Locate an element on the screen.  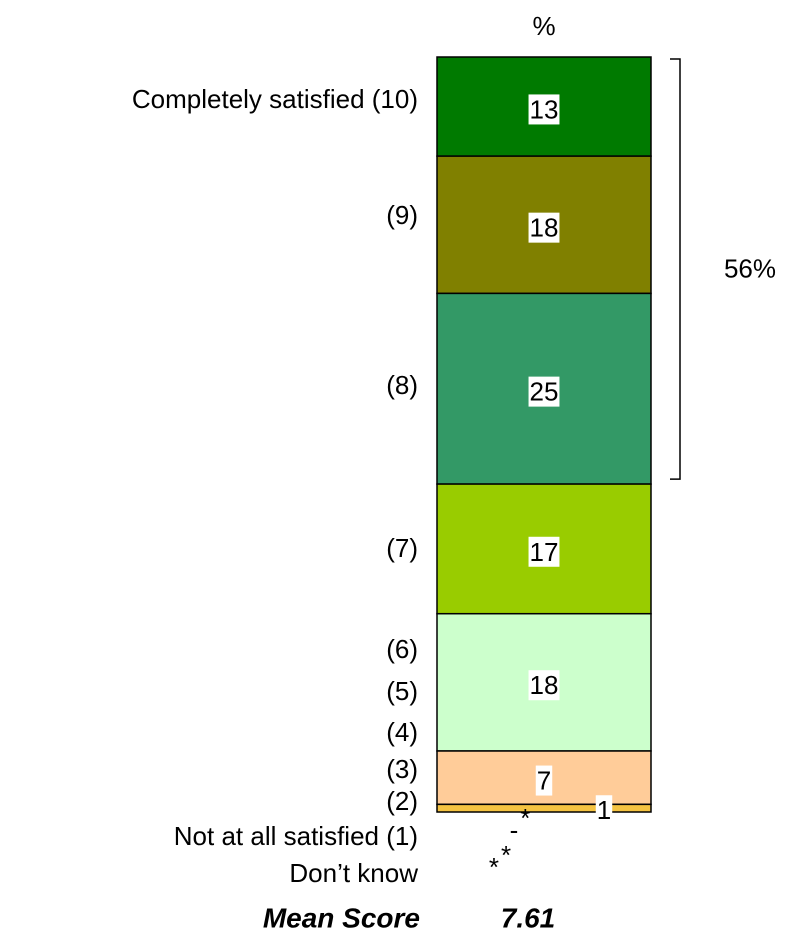
value-label: 13 is located at coordinates (544, 109).